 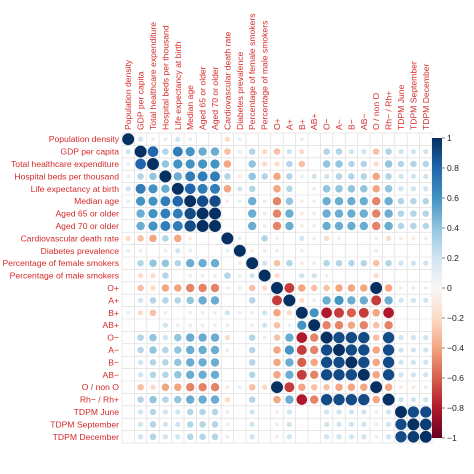 What do you see at coordinates (66, 176) in the screenshot?
I see `row-label: Hospital beds per thousand` at bounding box center [66, 176].